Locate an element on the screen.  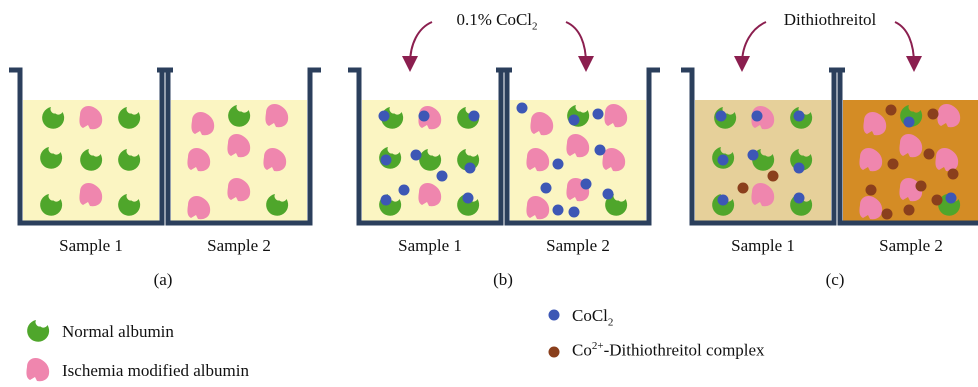
legend-normal-albumin-label: Normal albumin is located at coordinates (118, 331).